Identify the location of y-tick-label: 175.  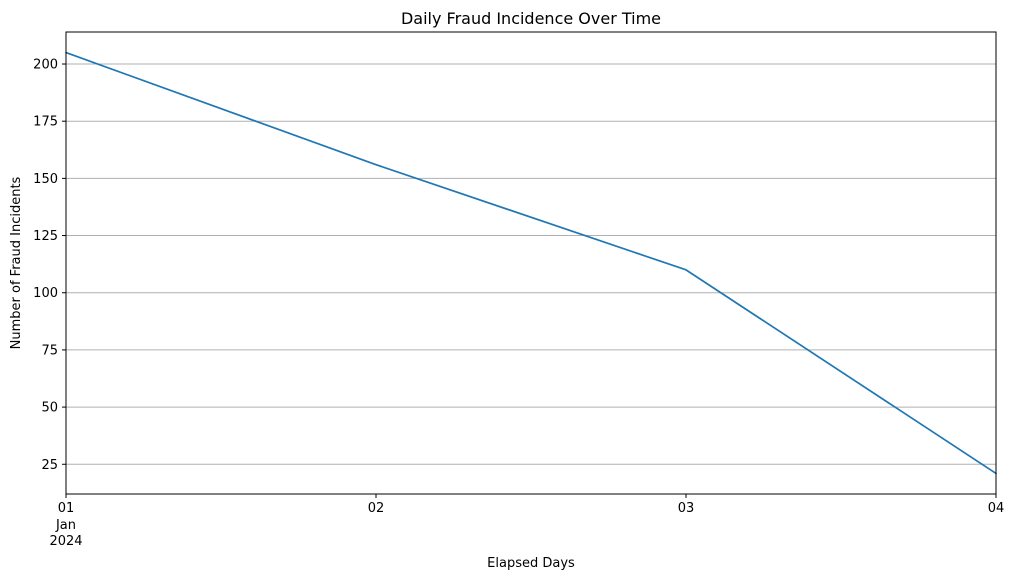
(45, 122).